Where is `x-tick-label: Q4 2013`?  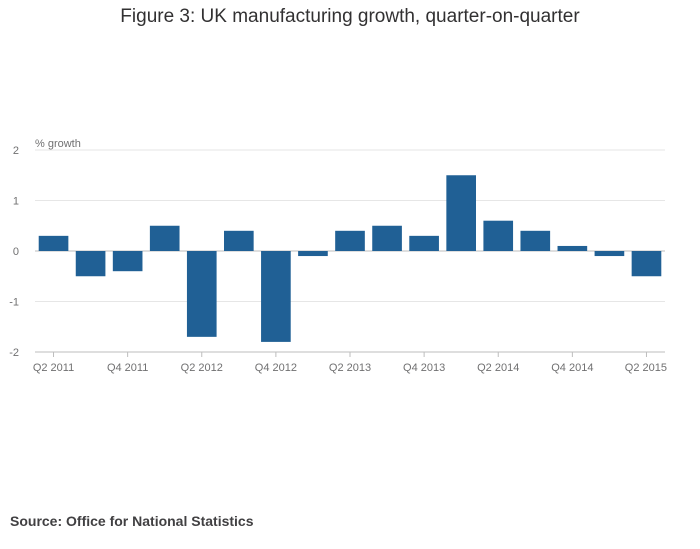 x-tick-label: Q4 2013 is located at coordinates (424, 368).